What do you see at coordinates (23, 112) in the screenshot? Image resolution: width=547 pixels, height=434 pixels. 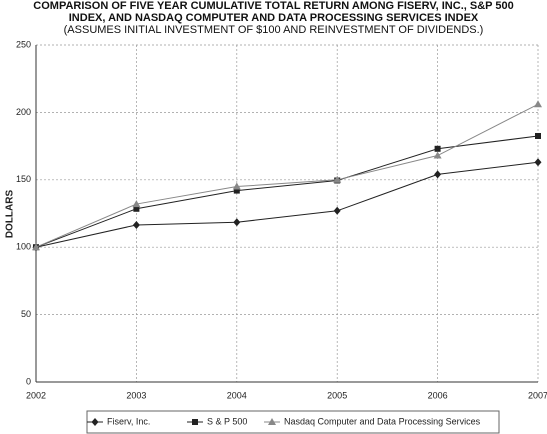 I see `y-tick-label: 200` at bounding box center [23, 112].